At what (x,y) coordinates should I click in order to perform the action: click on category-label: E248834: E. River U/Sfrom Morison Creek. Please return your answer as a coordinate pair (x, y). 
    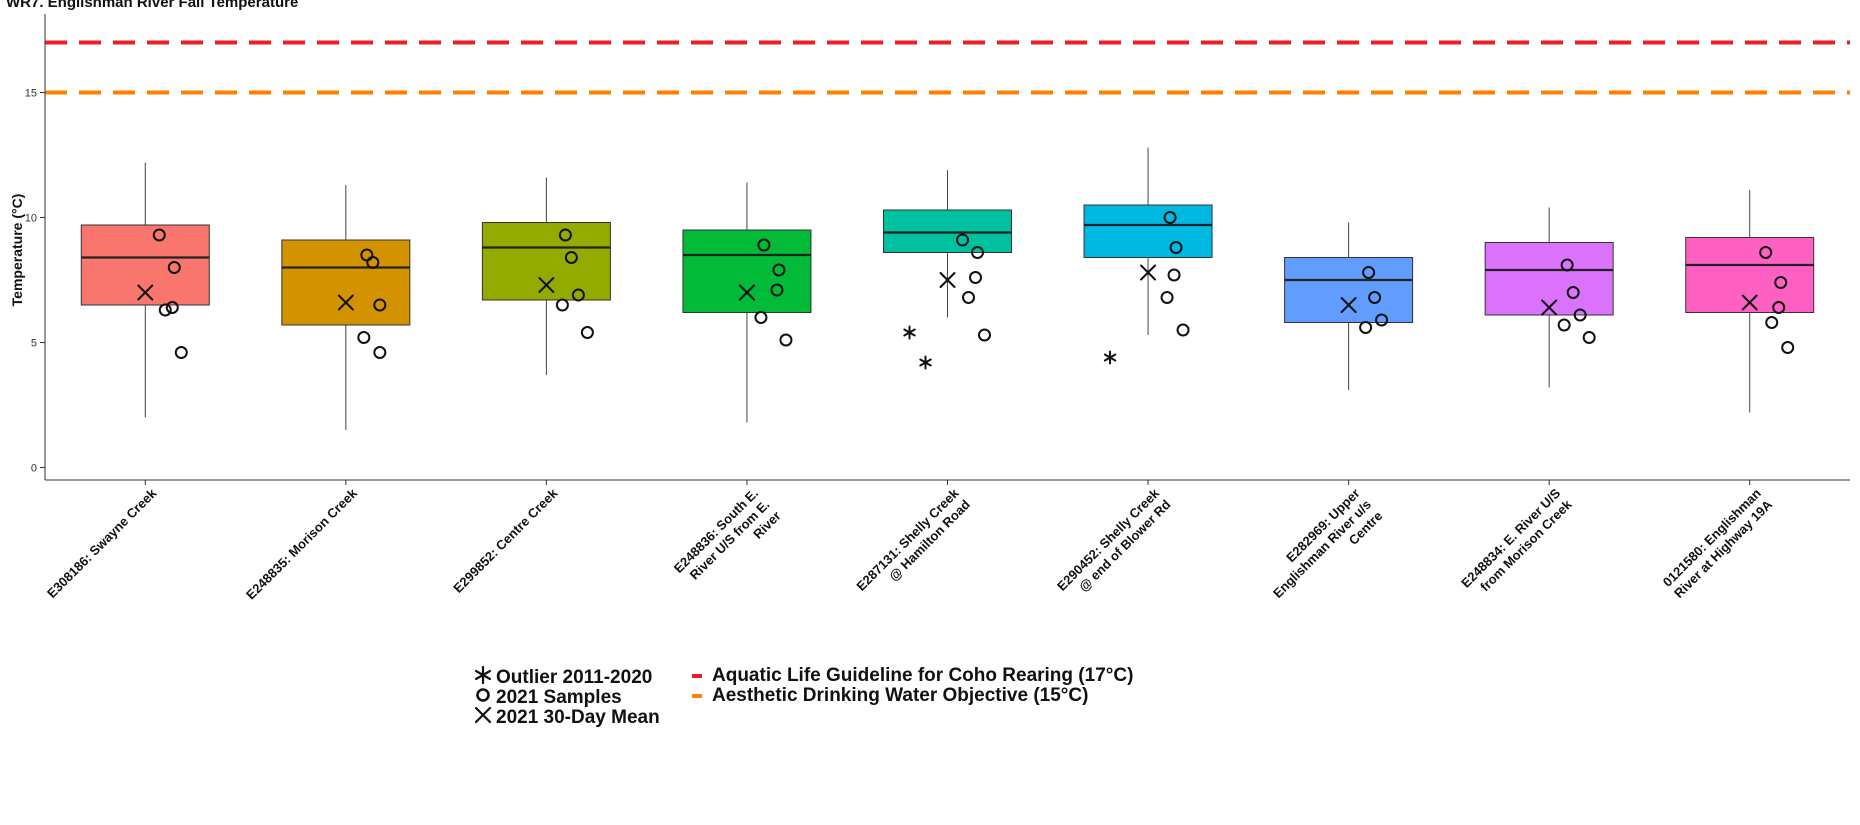
    Looking at the image, I should click on (1516, 543).